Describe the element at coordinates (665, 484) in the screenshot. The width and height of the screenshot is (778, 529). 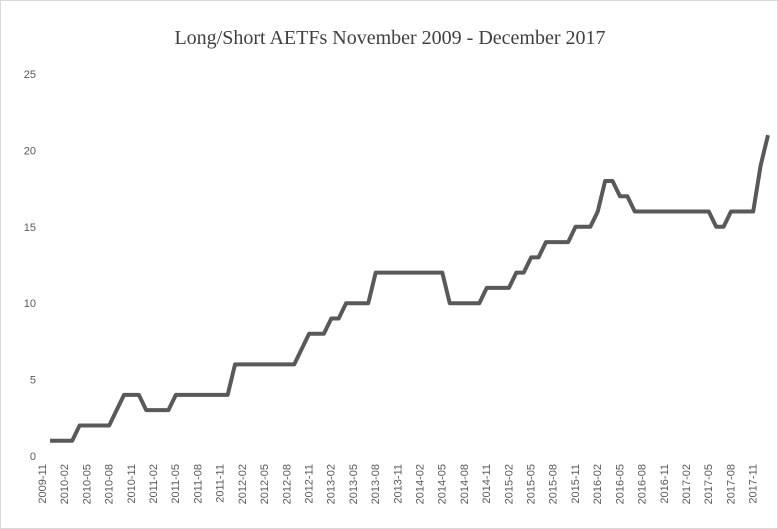
I see `x-tick-label: 2016-11` at that location.